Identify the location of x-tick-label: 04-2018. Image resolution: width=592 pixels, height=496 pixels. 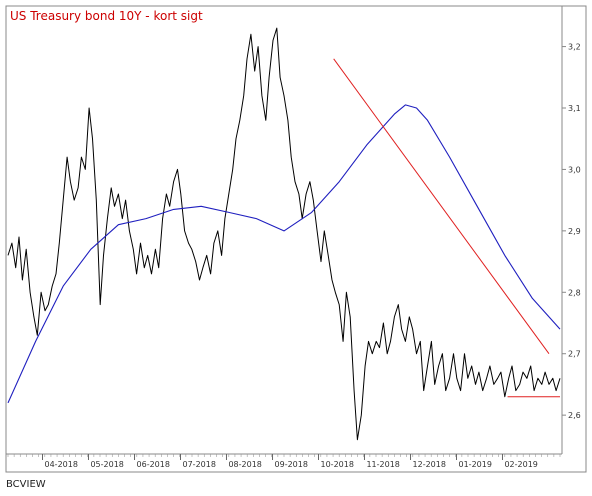
(61, 464).